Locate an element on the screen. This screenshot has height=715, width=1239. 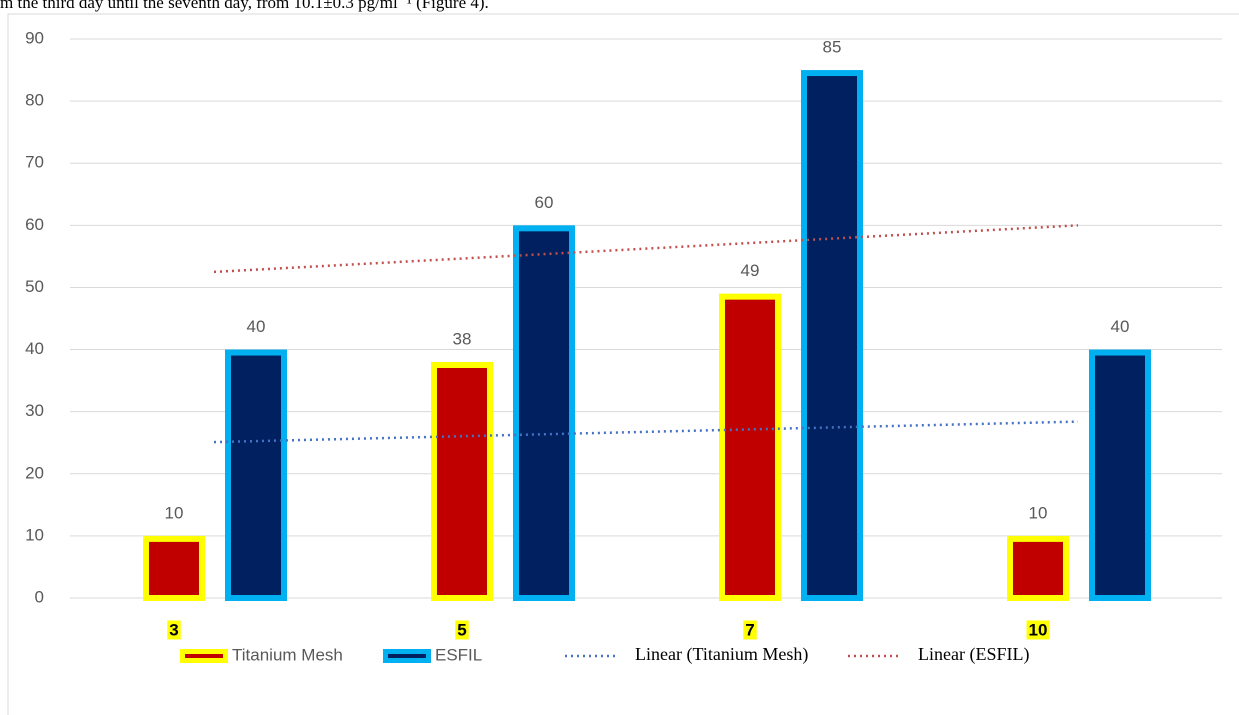
x-tick-label: 7 is located at coordinates (749, 629).